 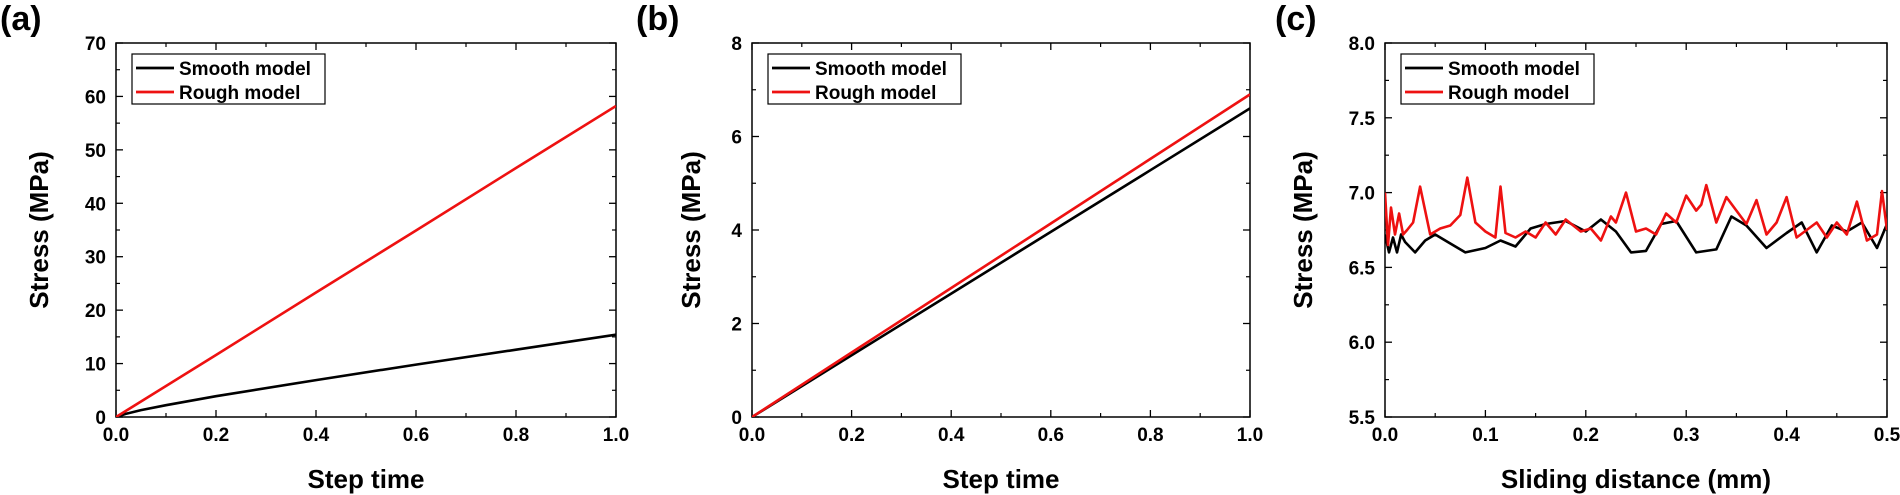 What do you see at coordinates (736, 325) in the screenshot?
I see `y-tick-label: 2` at bounding box center [736, 325].